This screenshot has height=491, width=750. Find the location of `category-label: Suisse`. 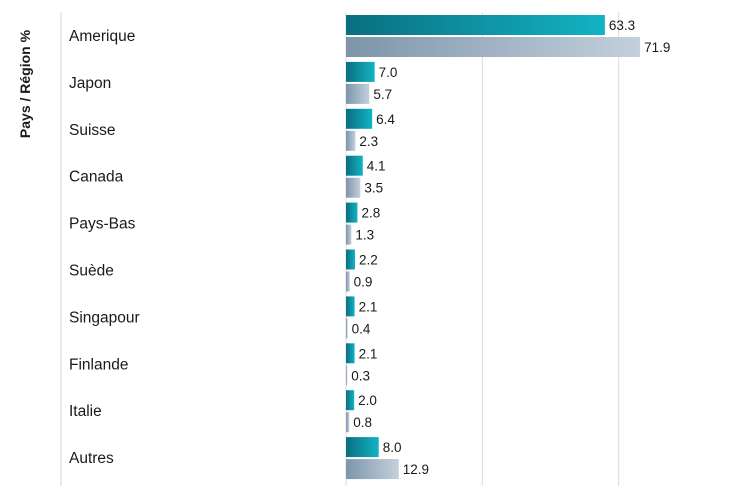

category-label: Suisse is located at coordinates (92, 130).